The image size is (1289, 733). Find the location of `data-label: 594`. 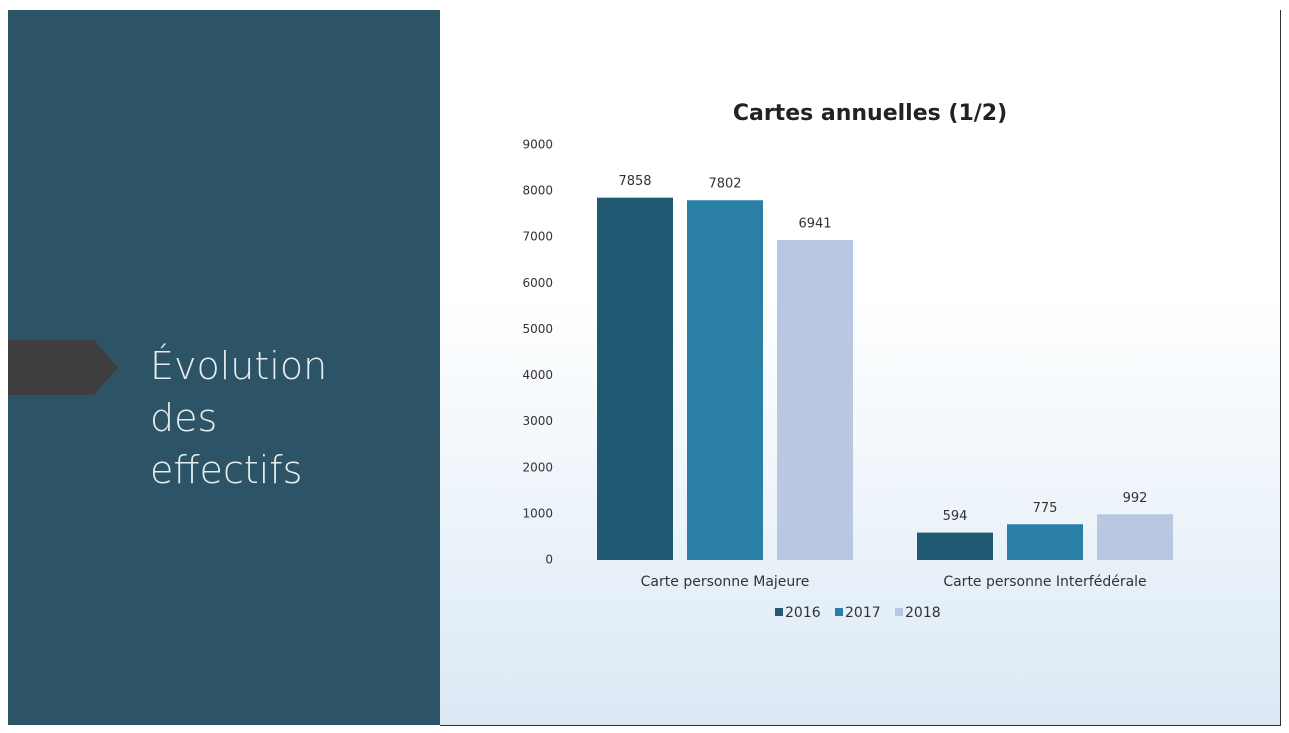

data-label: 594 is located at coordinates (955, 516).